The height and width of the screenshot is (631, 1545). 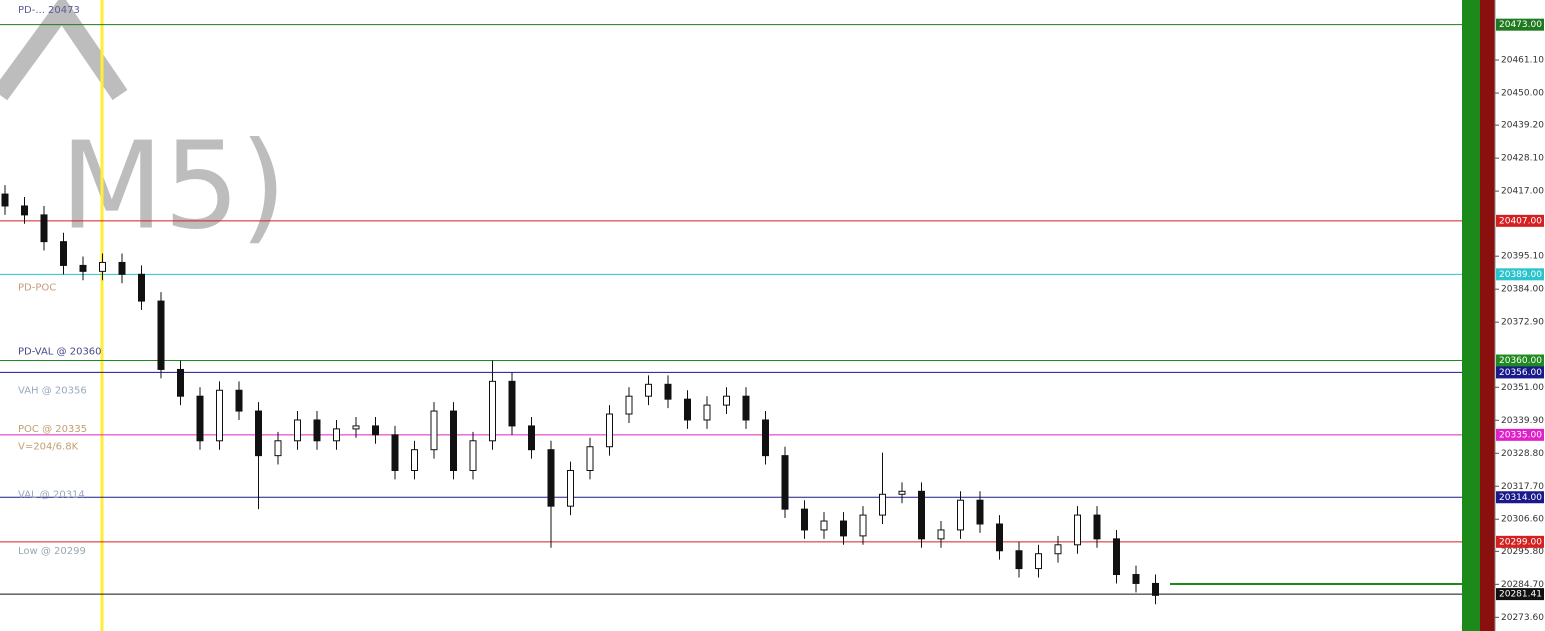 I want to click on annotation: PD-... 20473, so click(x=49, y=10).